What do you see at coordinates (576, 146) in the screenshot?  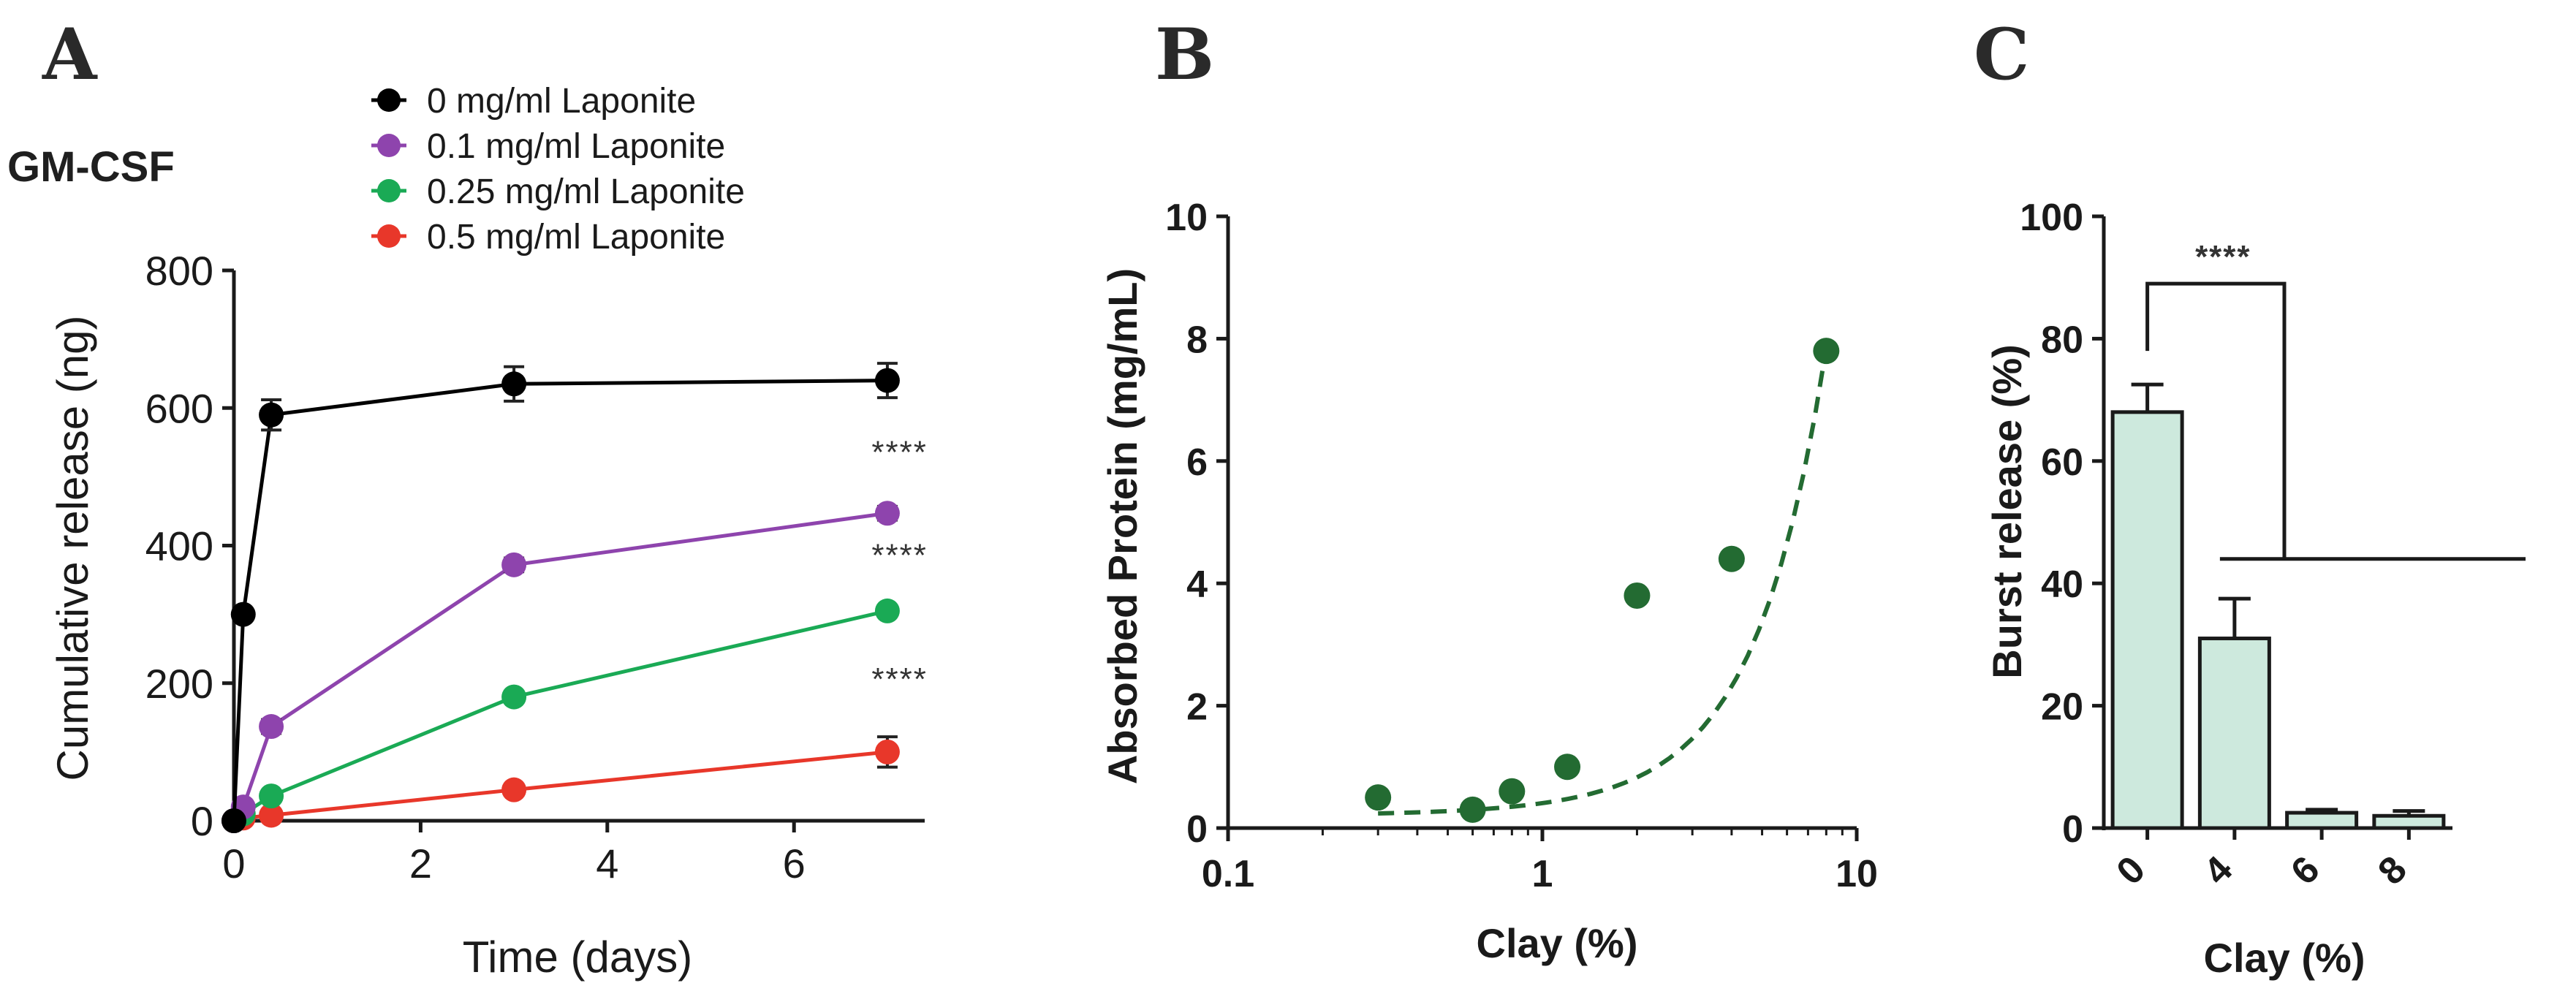 I see `chart-a-legend-label: 0.1 mg/ml Laponite` at bounding box center [576, 146].